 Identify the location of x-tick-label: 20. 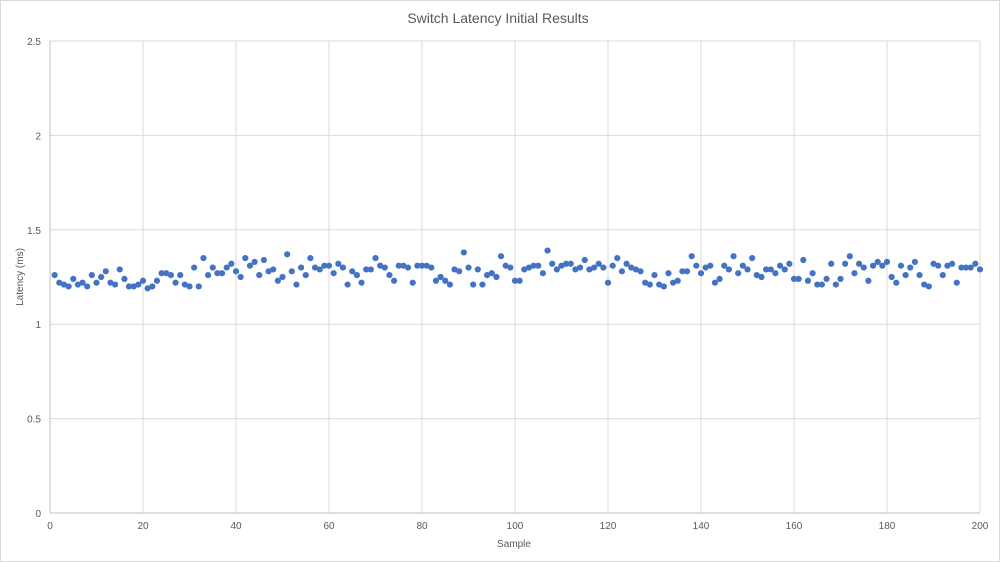
(143, 526).